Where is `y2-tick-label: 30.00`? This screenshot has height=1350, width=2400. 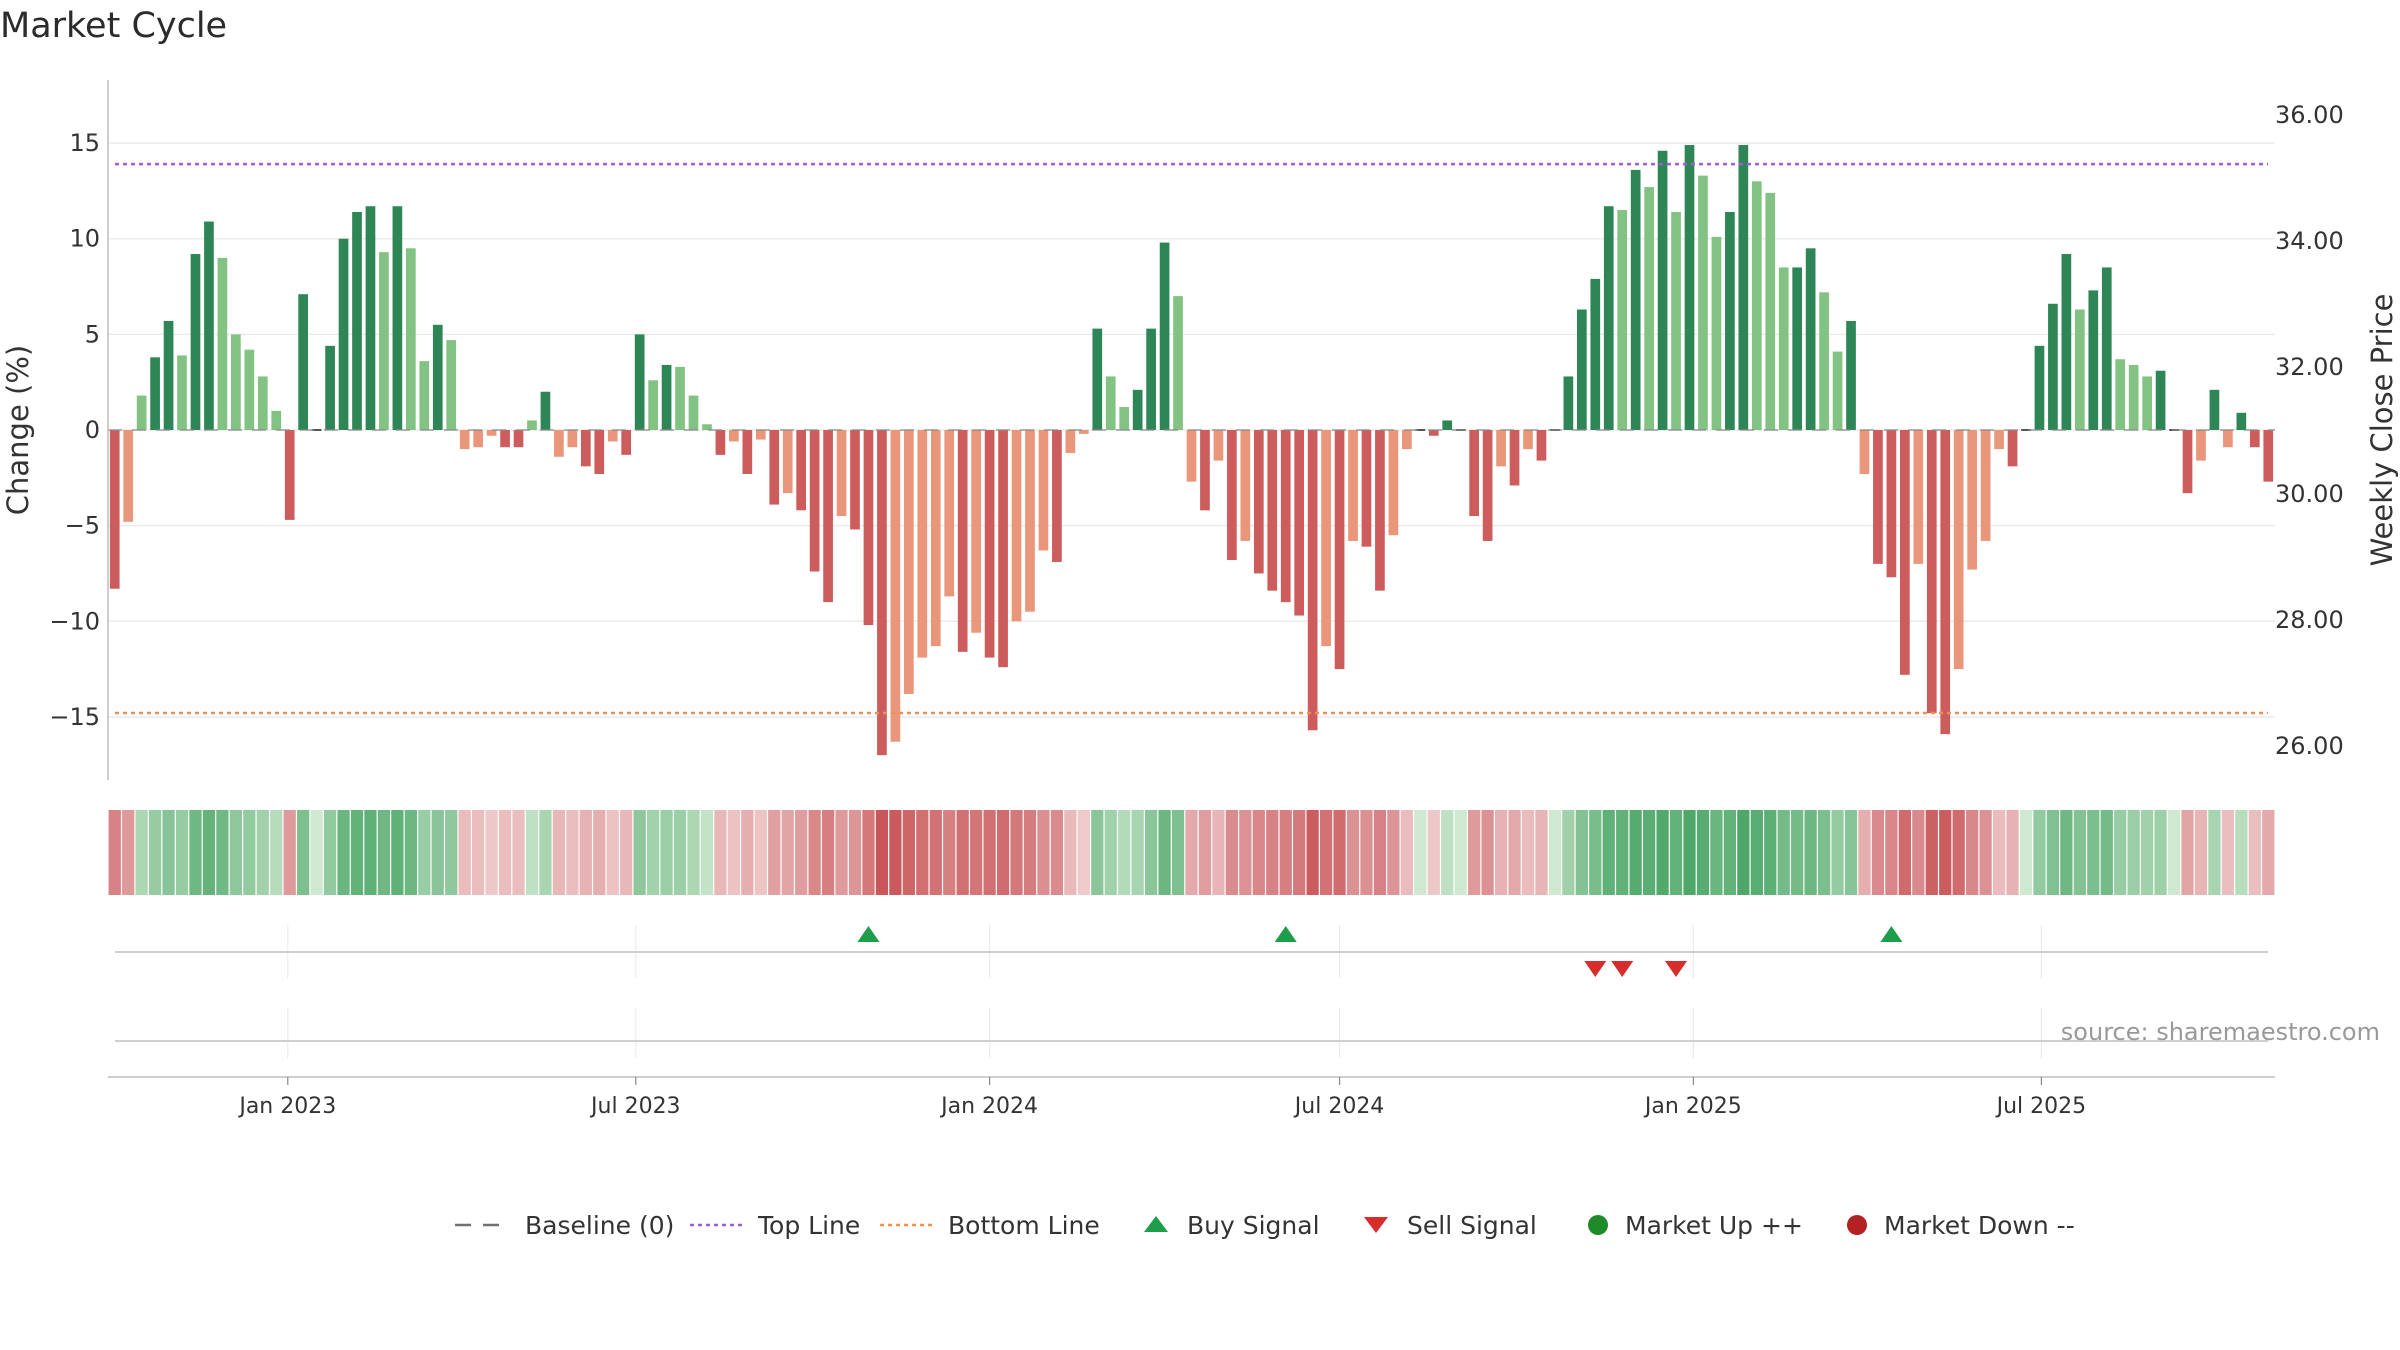 y2-tick-label: 30.00 is located at coordinates (2309, 494).